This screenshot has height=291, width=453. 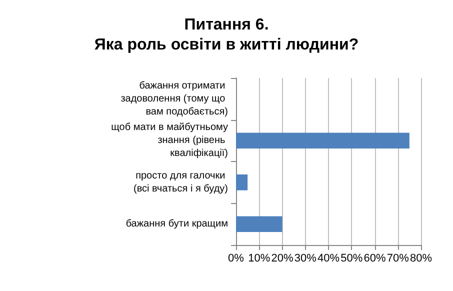 What do you see at coordinates (181, 182) in the screenshot?
I see `y-tick-label: просто для галочки (всі вчаться і я буду)` at bounding box center [181, 182].